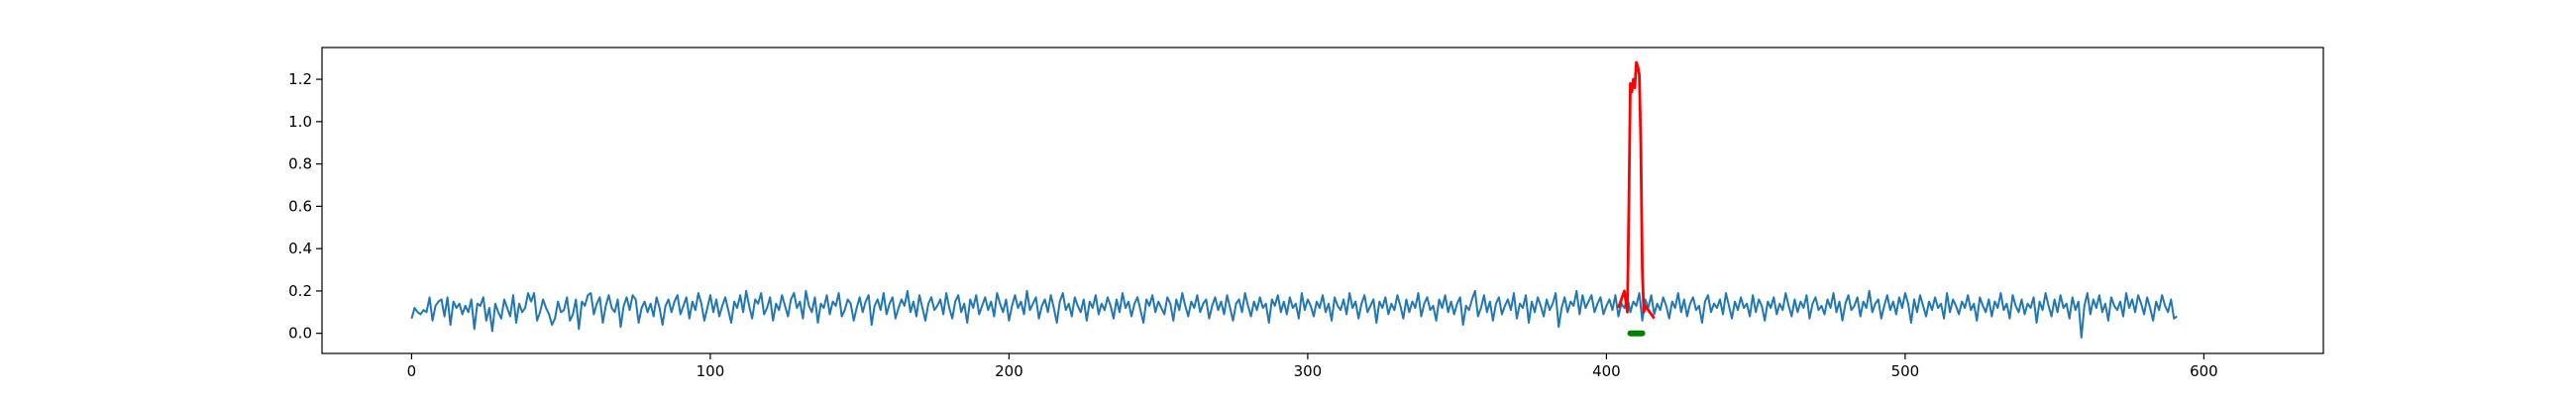  What do you see at coordinates (300, 122) in the screenshot?
I see `y-tick-label: 1.0` at bounding box center [300, 122].